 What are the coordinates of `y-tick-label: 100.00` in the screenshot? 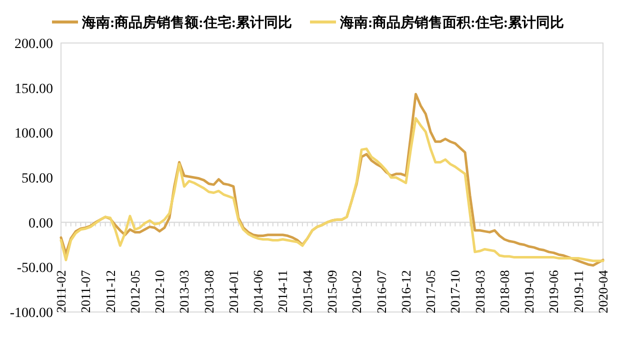 It's located at (33, 134).